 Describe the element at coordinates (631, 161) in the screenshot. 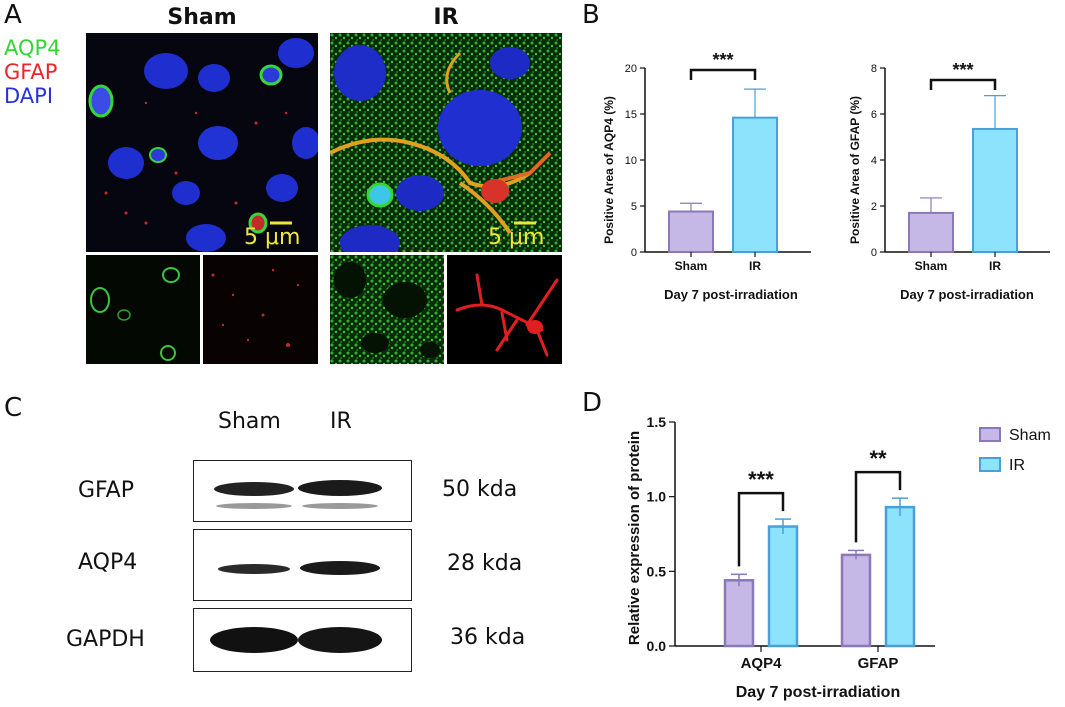

I see `y-tick-label: 10` at that location.